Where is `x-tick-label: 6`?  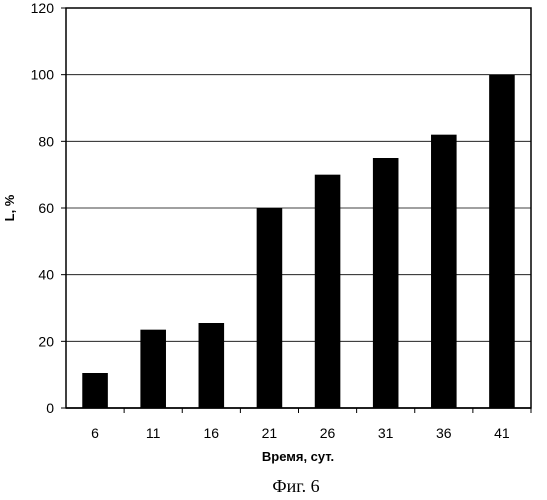
x-tick-label: 6 is located at coordinates (95, 433).